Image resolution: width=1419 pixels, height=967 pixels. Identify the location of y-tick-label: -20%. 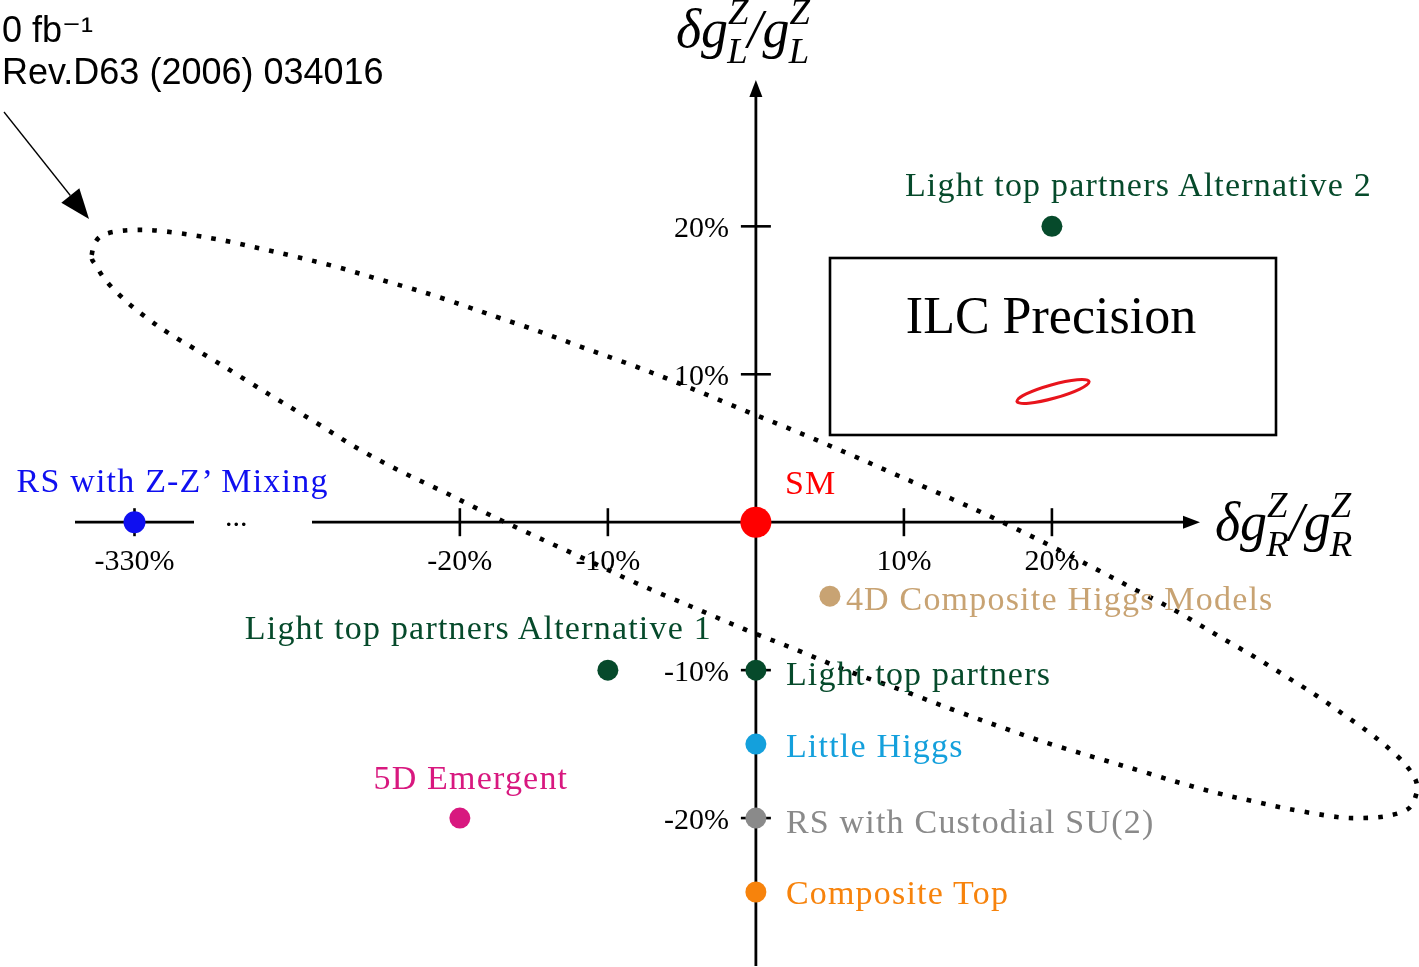
(696, 818).